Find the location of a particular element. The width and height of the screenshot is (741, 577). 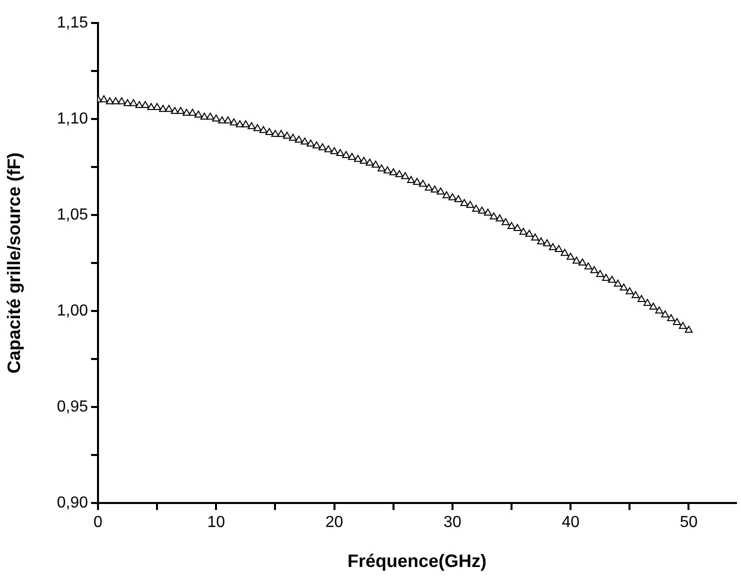

x-tick-label: 0 is located at coordinates (98, 523).